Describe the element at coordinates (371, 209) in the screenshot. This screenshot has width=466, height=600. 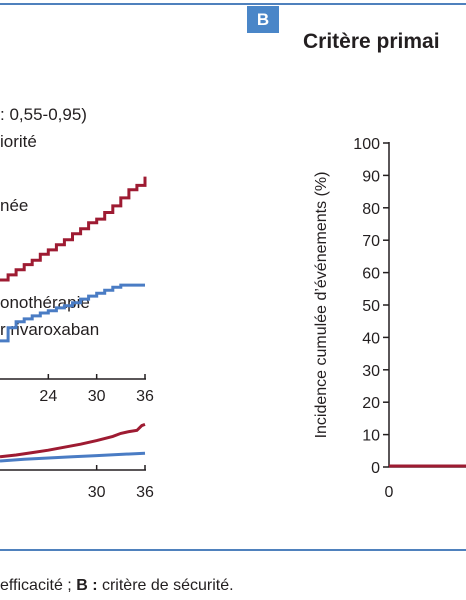
I see `panel-b-y-tick-label: 80` at that location.